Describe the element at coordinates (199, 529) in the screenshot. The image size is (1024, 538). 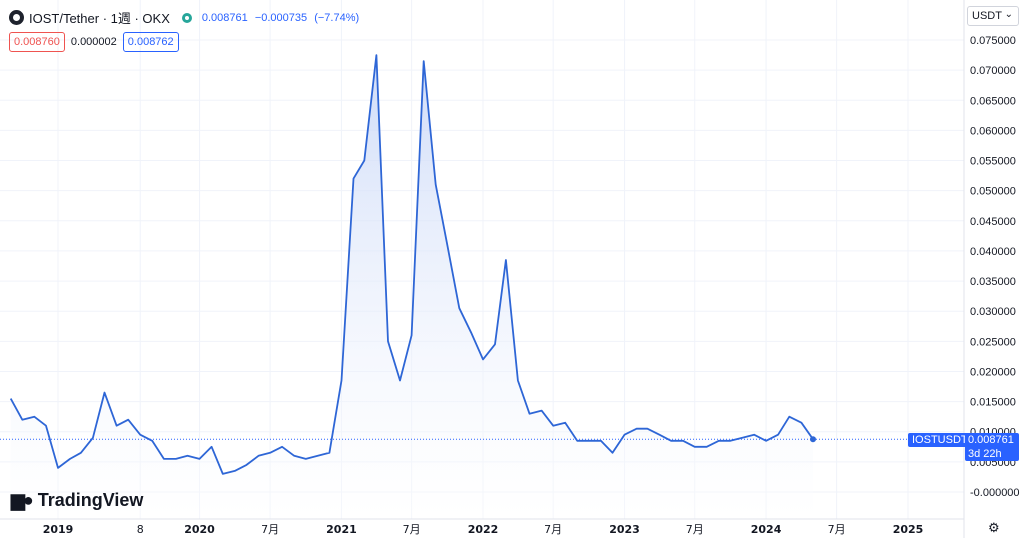
I see `x-tick-label: 2020` at that location.